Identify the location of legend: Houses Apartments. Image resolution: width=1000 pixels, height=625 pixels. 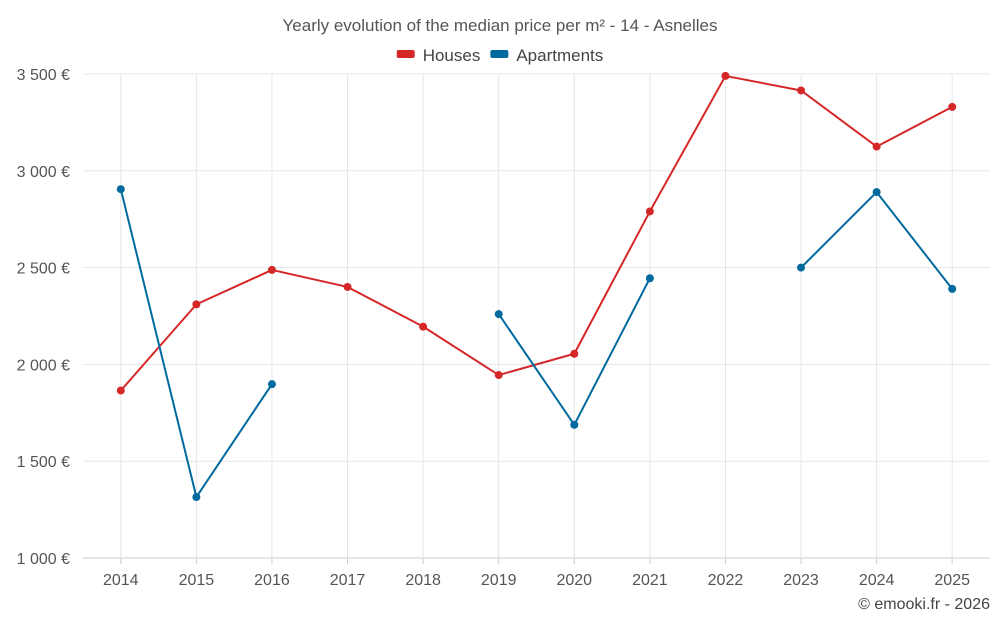
(500, 55).